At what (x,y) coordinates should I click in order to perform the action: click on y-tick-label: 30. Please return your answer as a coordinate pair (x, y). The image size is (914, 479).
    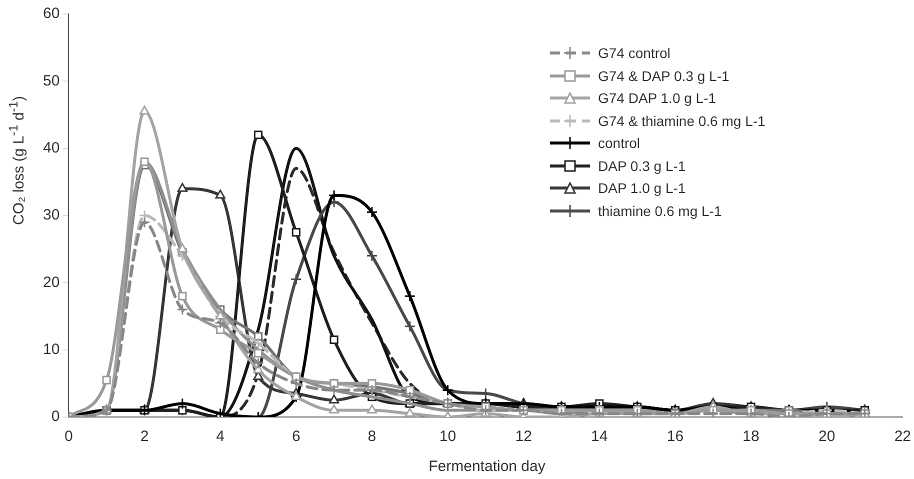
    Looking at the image, I should click on (51, 215).